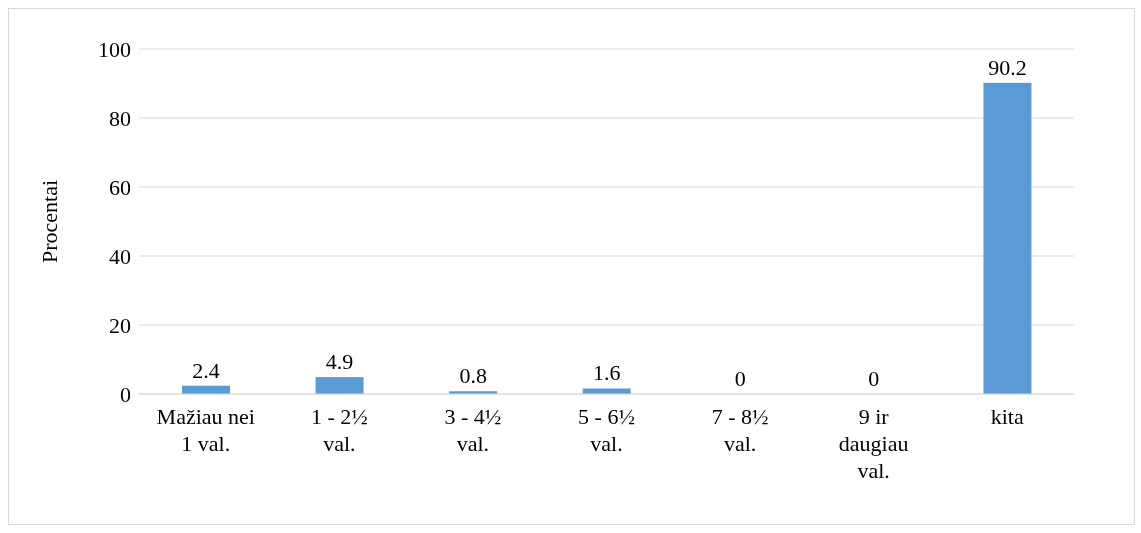 The image size is (1141, 533). Describe the element at coordinates (339, 430) in the screenshot. I see `x-tick-label: 1 - 2½ val.` at that location.